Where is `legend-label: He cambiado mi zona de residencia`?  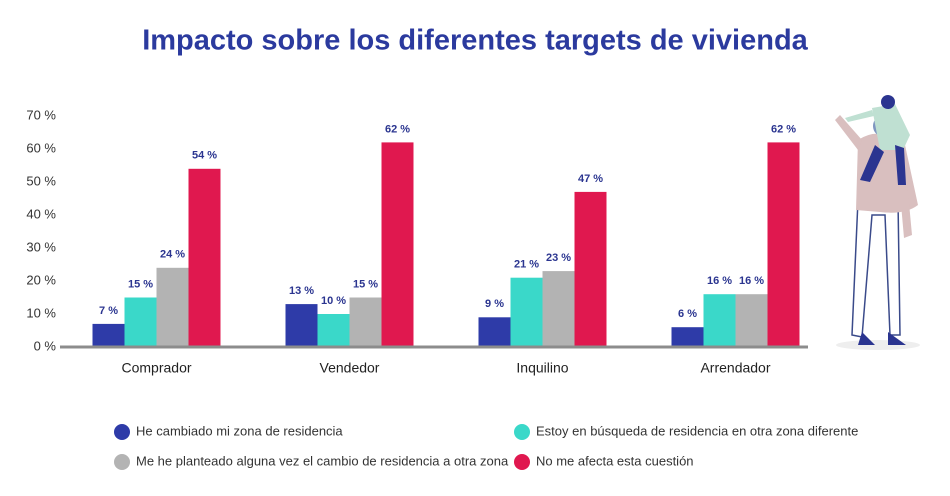
legend-label: He cambiado mi zona de residencia is located at coordinates (239, 430).